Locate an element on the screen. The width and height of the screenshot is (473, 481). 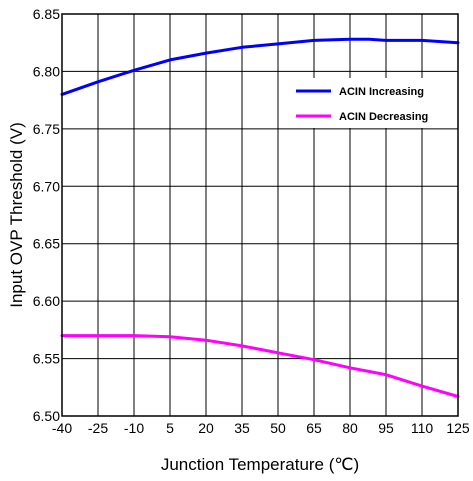
x-tick-label: -10 is located at coordinates (134, 428).